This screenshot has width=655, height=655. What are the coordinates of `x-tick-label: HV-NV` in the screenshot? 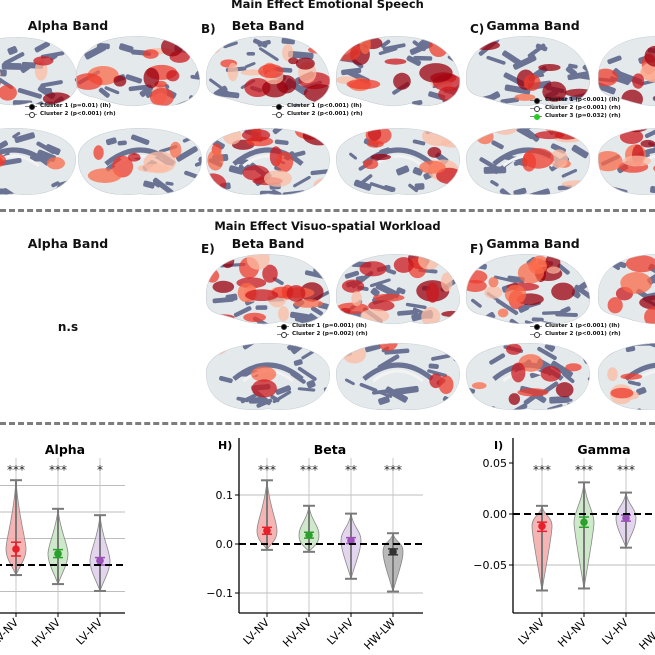 It's located at (297, 633).